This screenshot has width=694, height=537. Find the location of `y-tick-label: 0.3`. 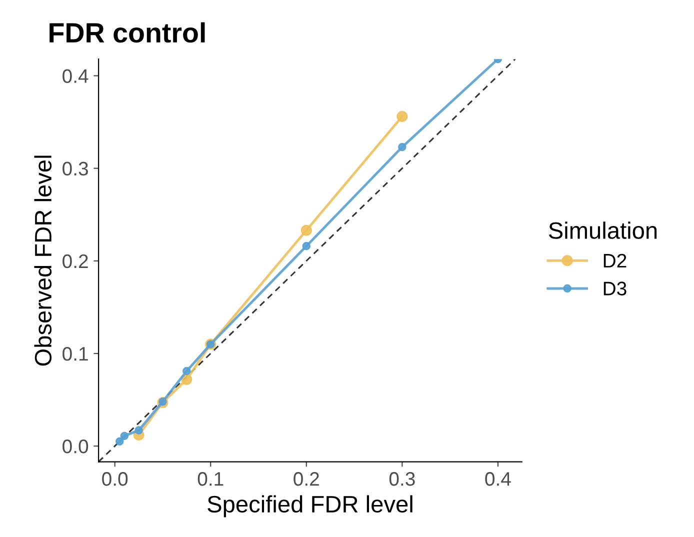

y-tick-label: 0.3 is located at coordinates (75, 169).